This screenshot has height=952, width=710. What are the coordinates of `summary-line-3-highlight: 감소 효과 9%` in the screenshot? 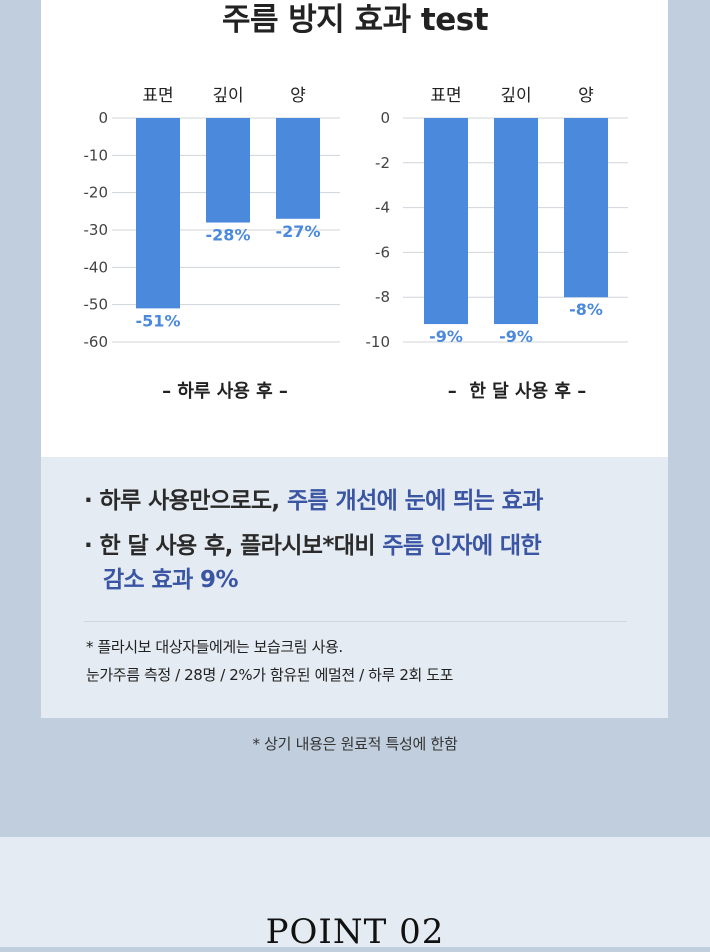 It's located at (171, 580).